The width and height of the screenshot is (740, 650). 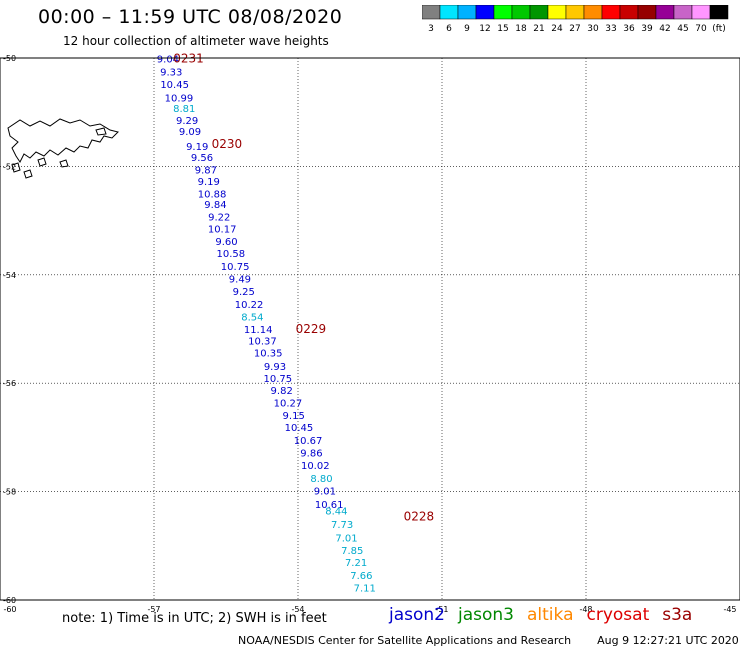 I want to click on swh-value-label: 9.56, so click(x=202, y=158).